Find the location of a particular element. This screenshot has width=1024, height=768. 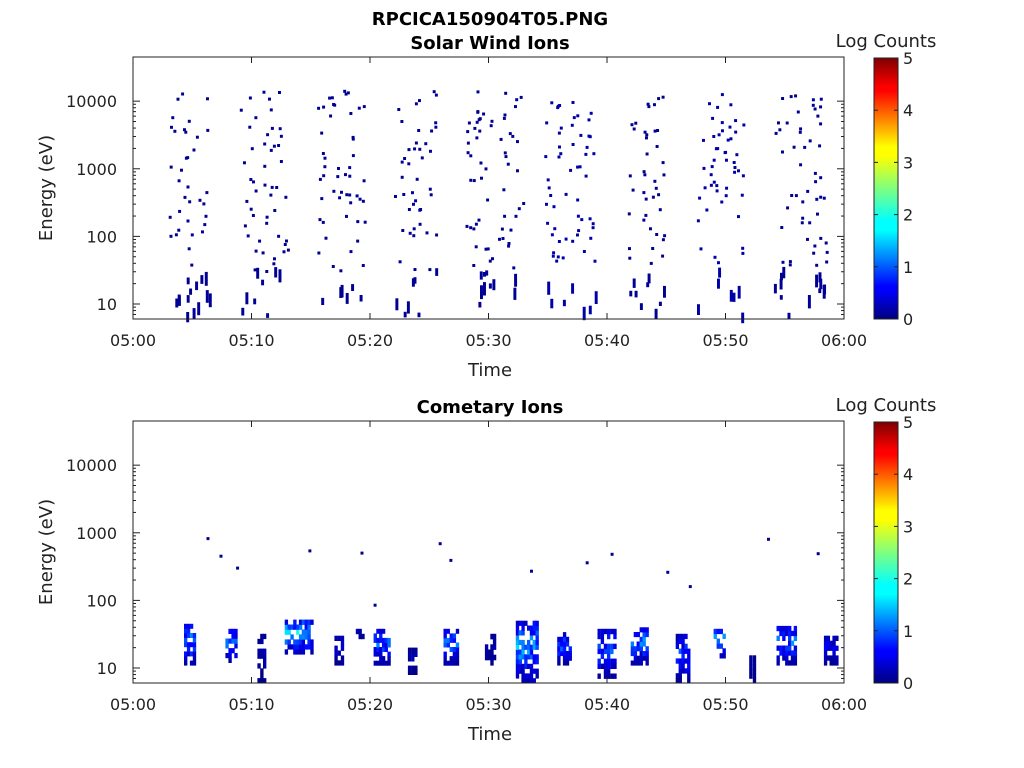

x-tick-label: 06:00 is located at coordinates (844, 340).